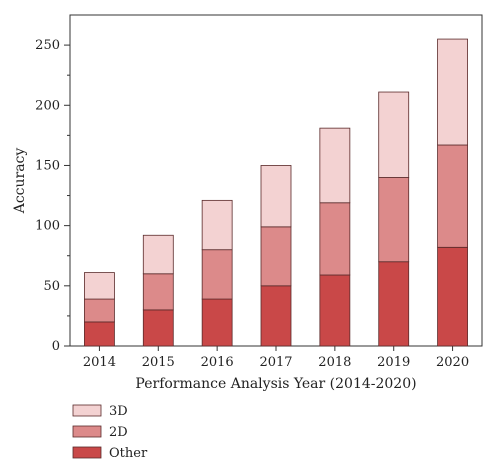  What do you see at coordinates (158, 362) in the screenshot?
I see `x-tick-label: 2015` at bounding box center [158, 362].